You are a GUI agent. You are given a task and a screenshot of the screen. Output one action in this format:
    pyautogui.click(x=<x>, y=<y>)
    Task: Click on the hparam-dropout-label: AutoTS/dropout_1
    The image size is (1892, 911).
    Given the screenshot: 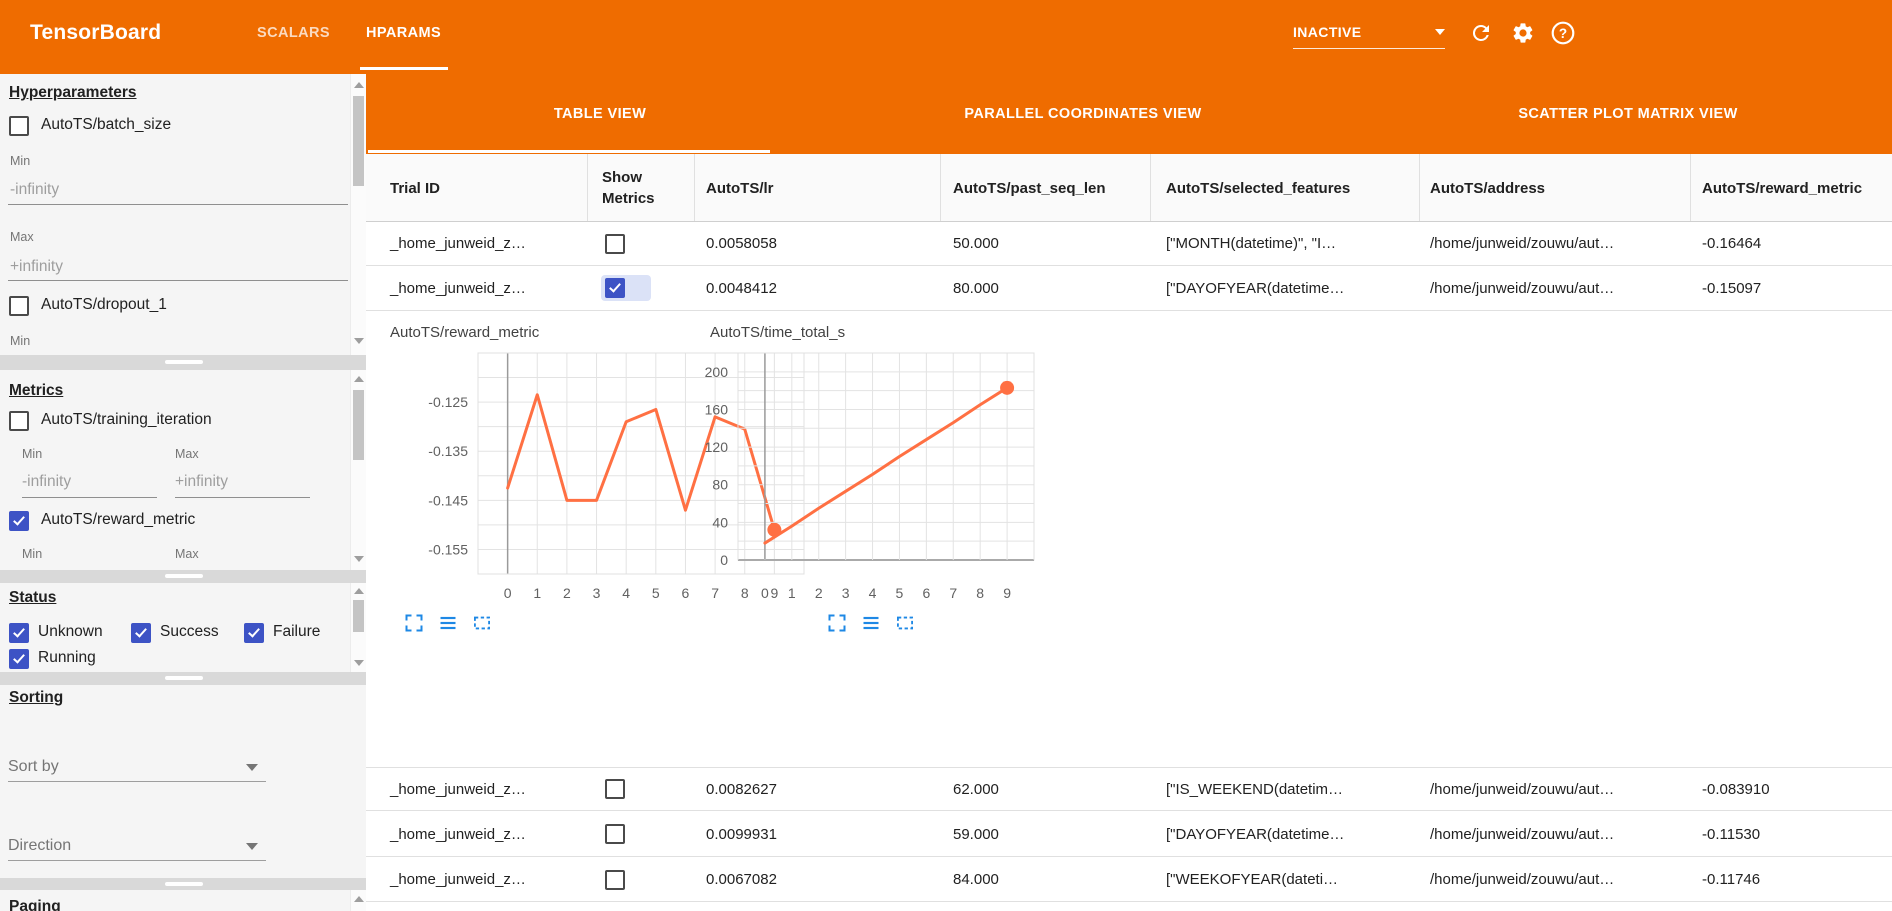 What is the action you would take?
    pyautogui.click(x=104, y=304)
    